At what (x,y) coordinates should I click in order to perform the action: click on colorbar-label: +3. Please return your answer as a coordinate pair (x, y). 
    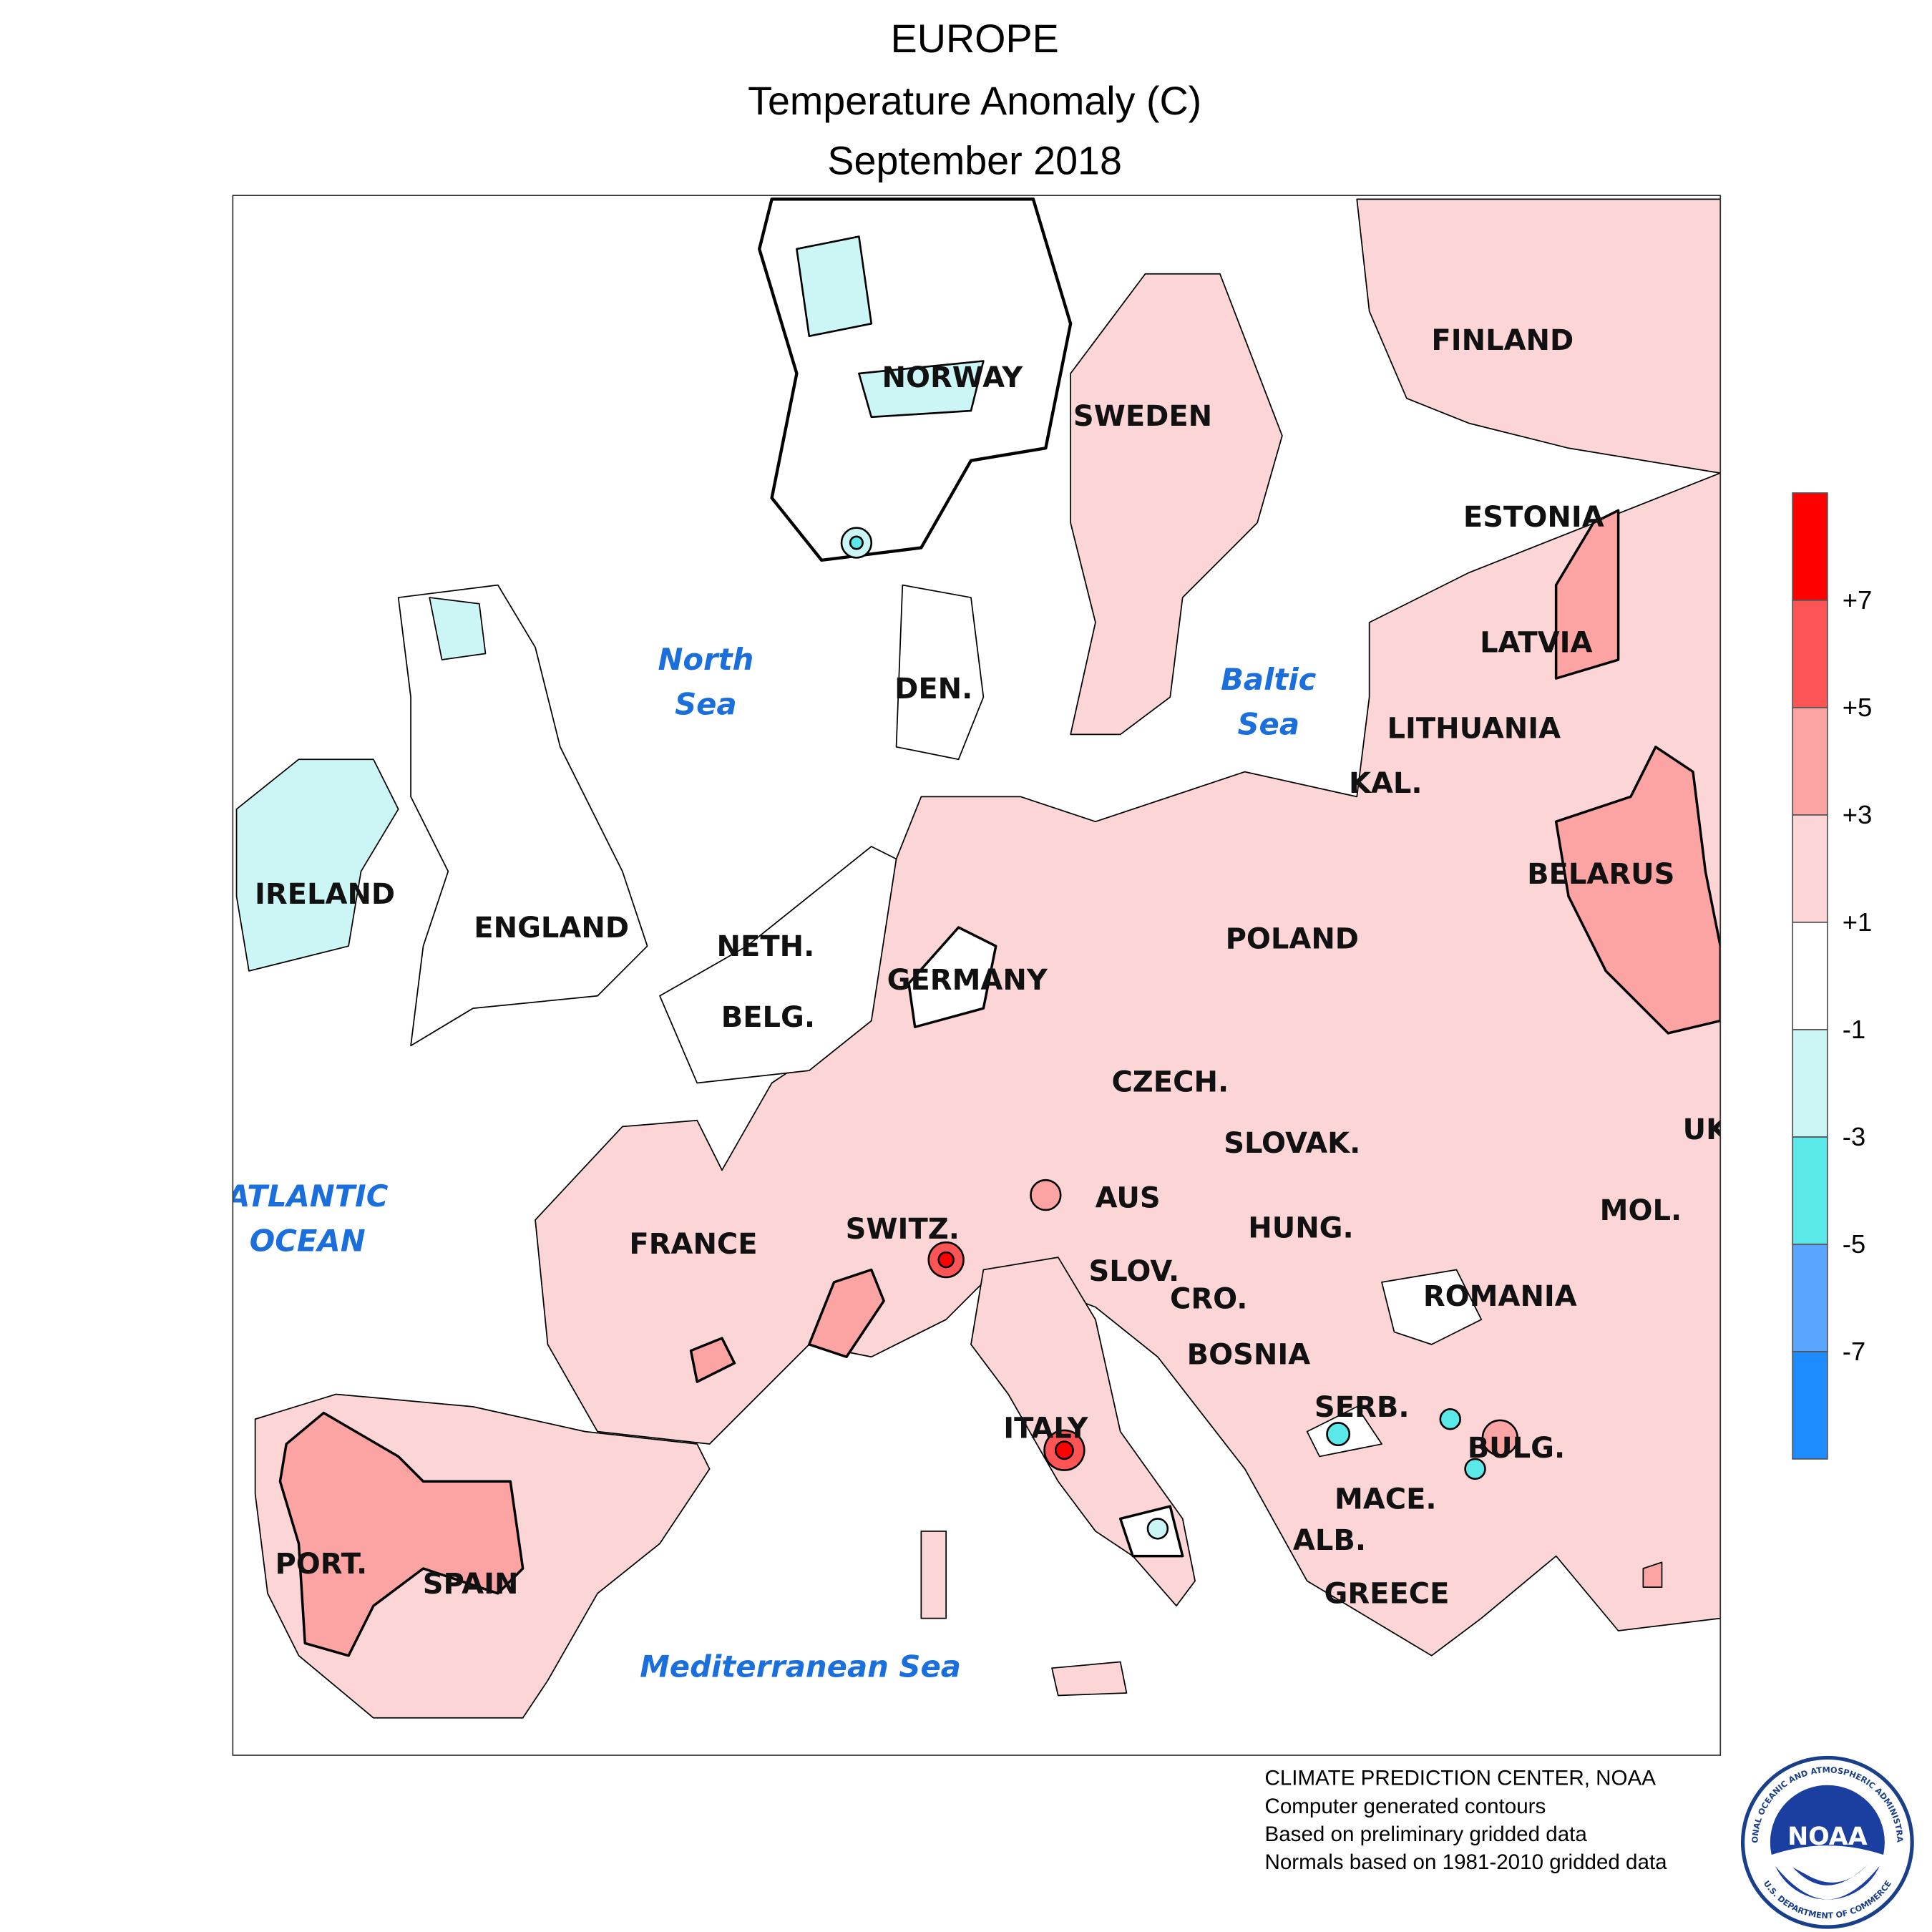
    Looking at the image, I should click on (1858, 814).